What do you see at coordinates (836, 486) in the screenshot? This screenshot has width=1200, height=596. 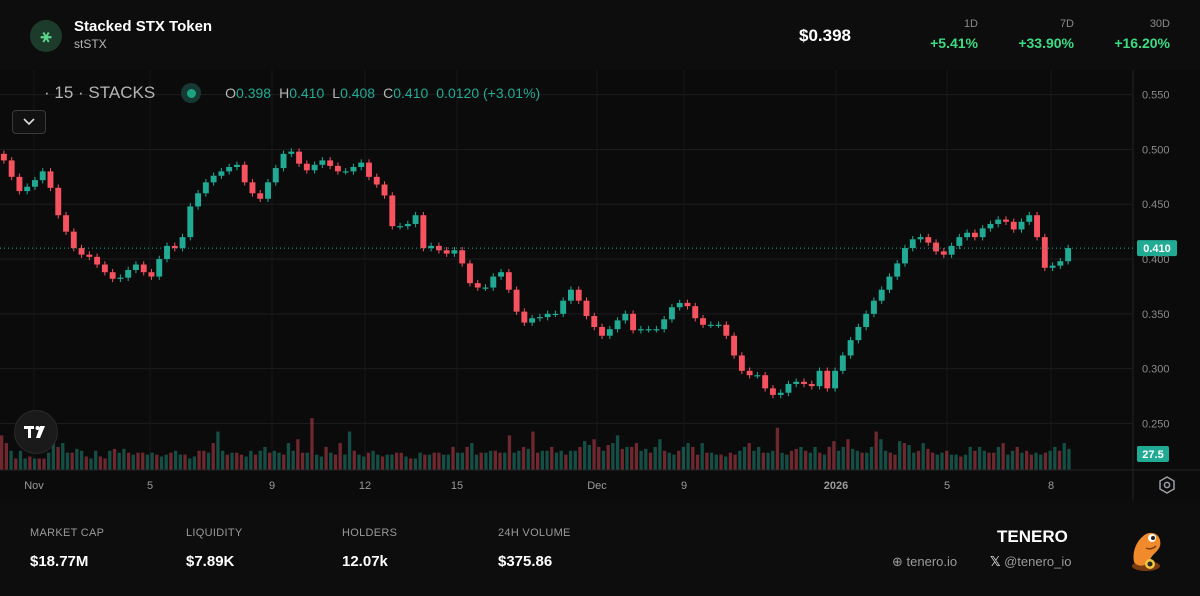 I see `x-tick-label: 2026` at bounding box center [836, 486].